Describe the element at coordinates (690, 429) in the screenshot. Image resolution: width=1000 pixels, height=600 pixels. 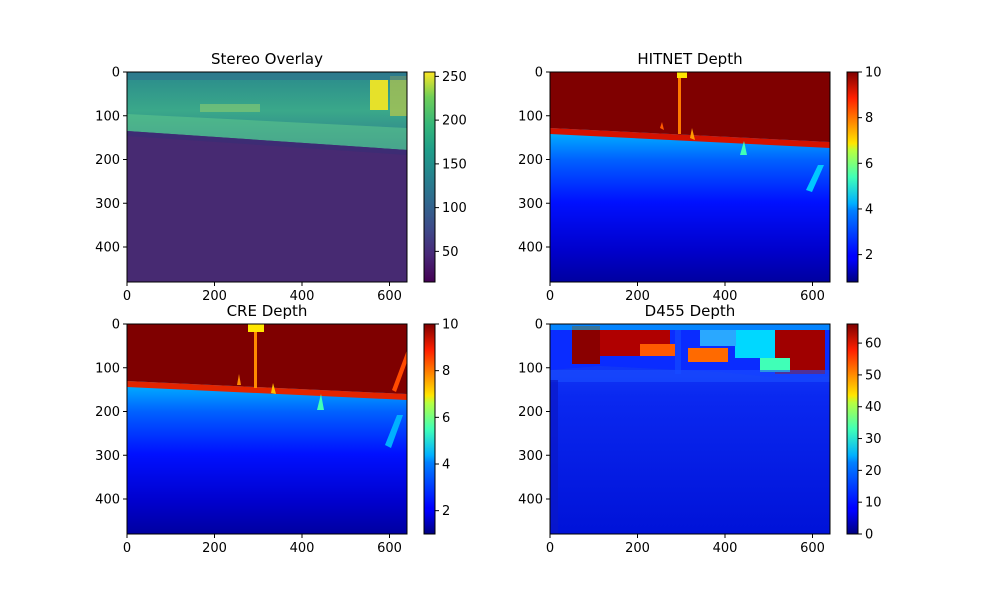
I see `heatmap-image-d455-depth` at that location.